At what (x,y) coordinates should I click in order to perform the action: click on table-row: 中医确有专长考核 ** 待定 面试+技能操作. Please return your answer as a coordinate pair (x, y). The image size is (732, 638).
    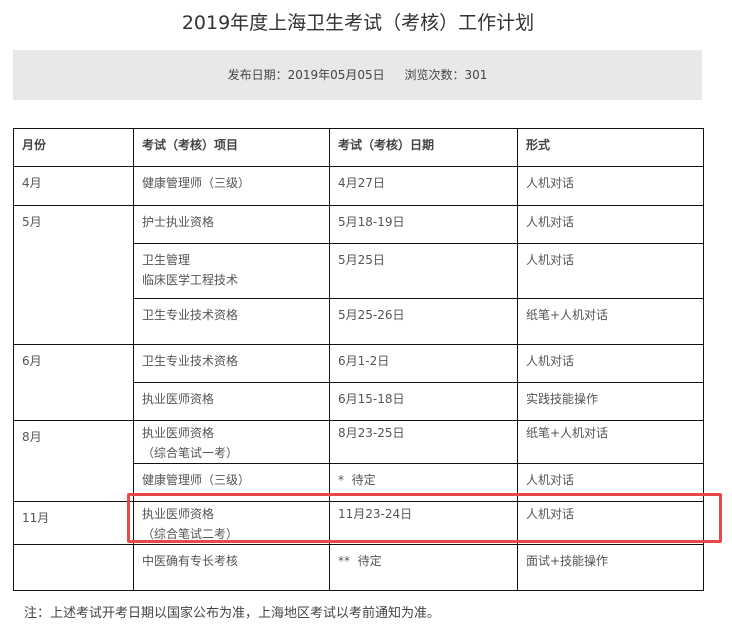
    Looking at the image, I should click on (358, 567).